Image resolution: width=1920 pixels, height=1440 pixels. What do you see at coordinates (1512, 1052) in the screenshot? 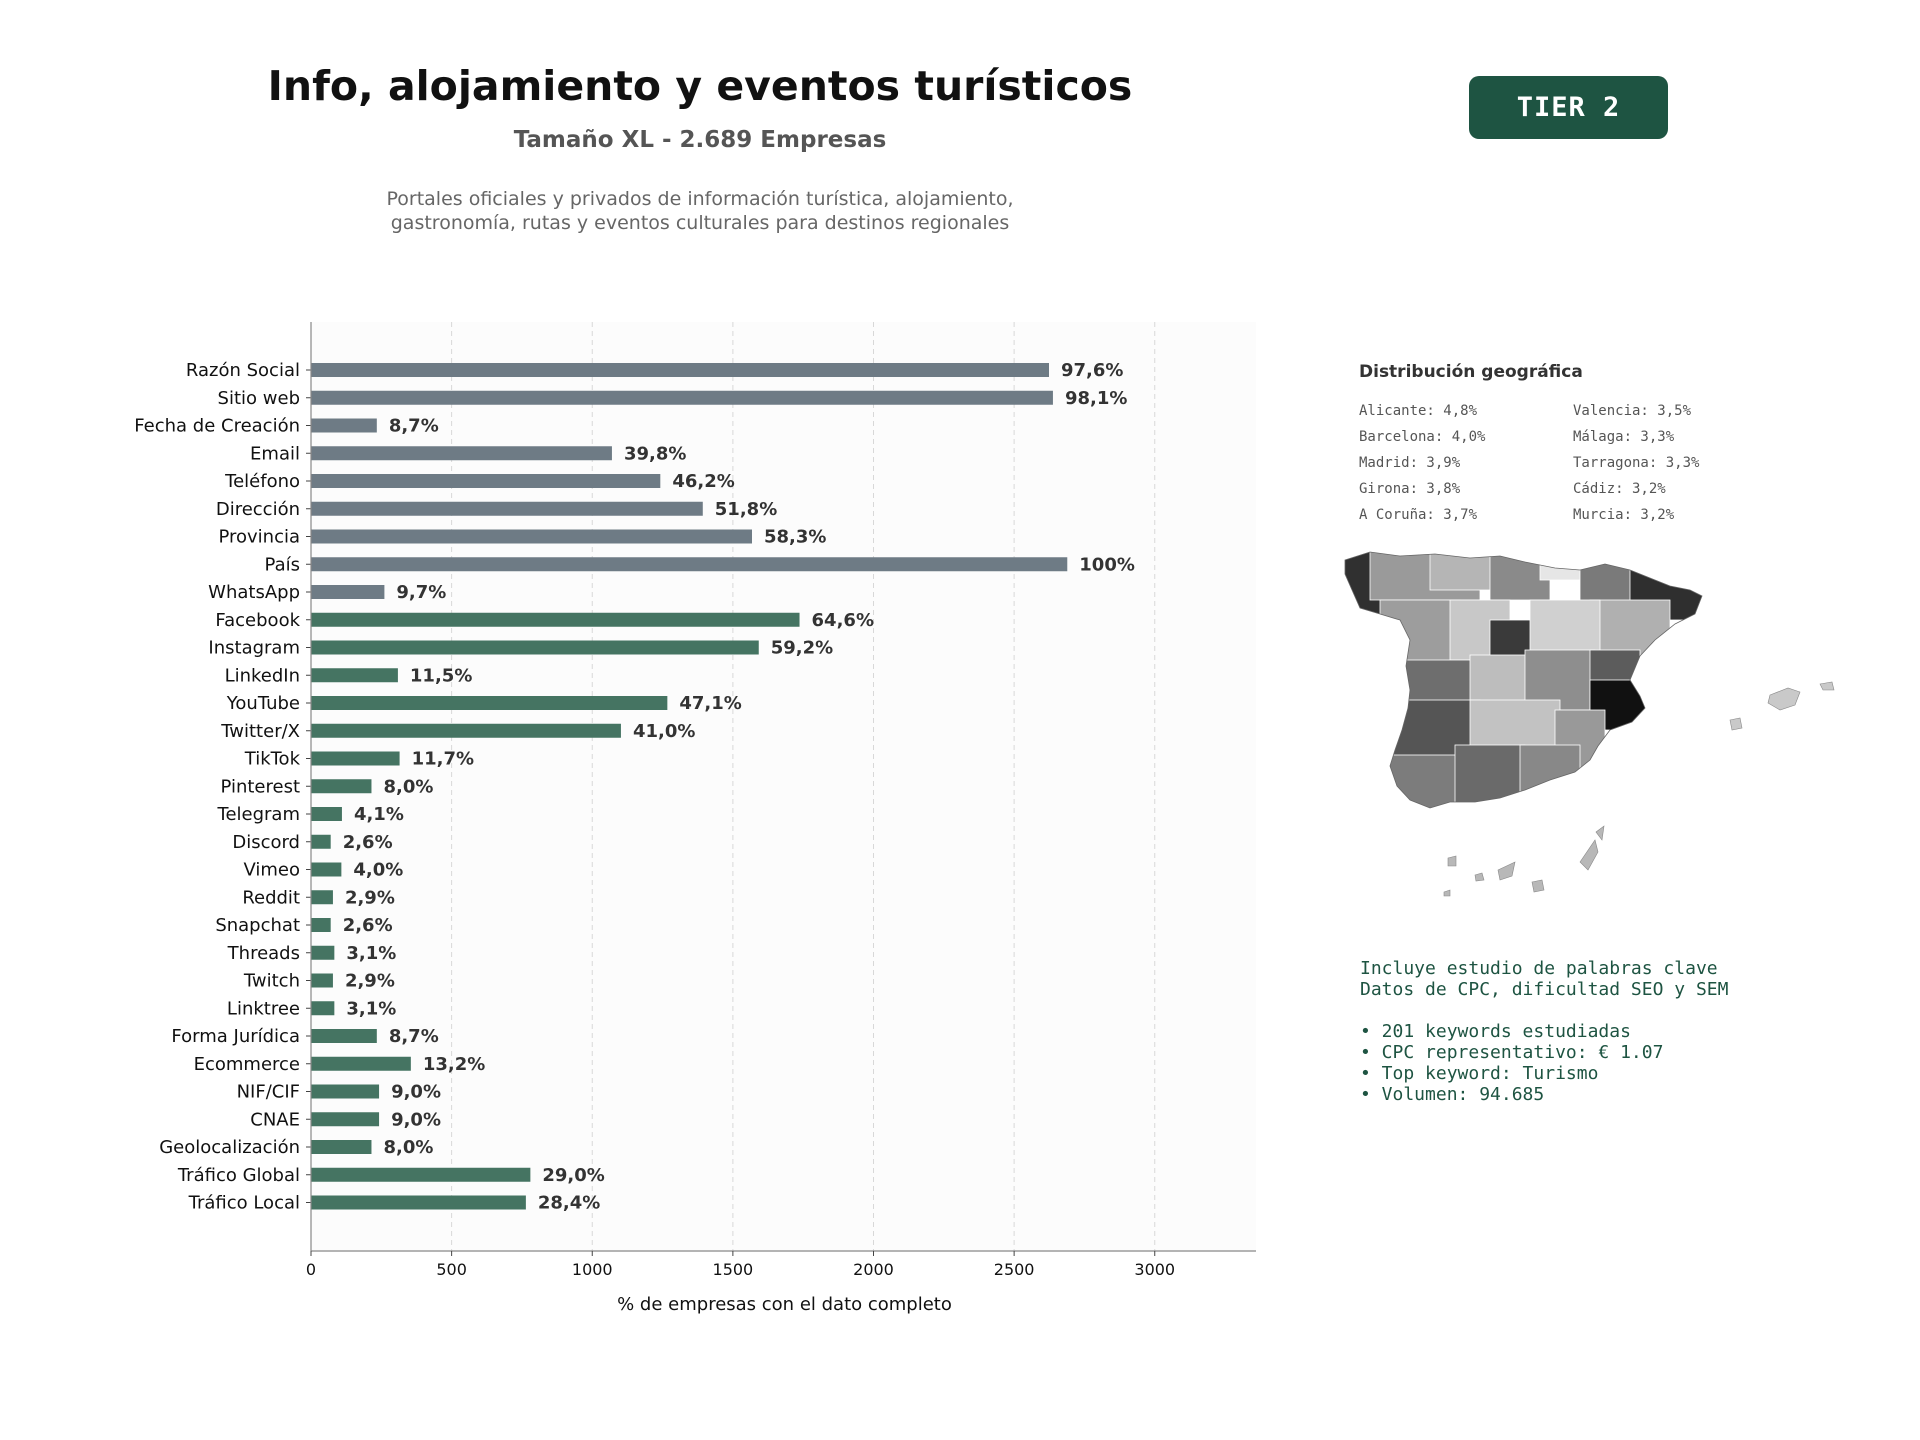
I see `keywords-bullet: • CPC representativo: € 1.07` at bounding box center [1512, 1052].